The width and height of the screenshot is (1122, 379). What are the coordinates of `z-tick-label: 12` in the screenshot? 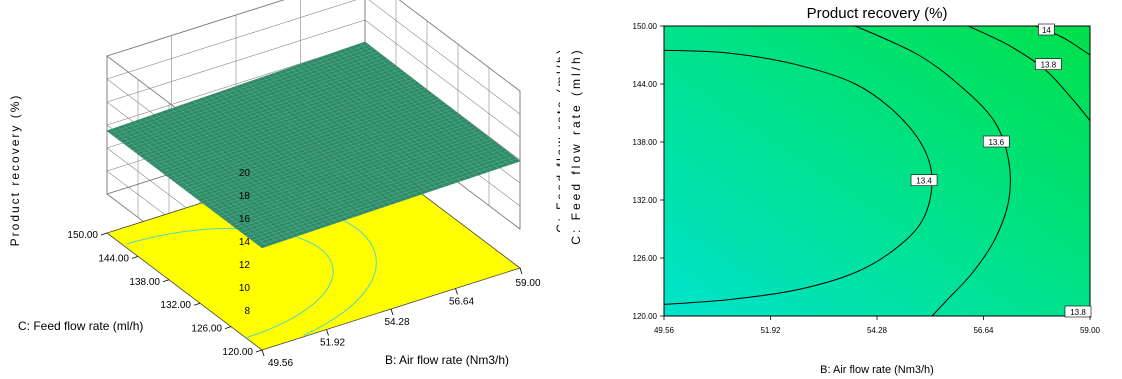 It's located at (245, 265).